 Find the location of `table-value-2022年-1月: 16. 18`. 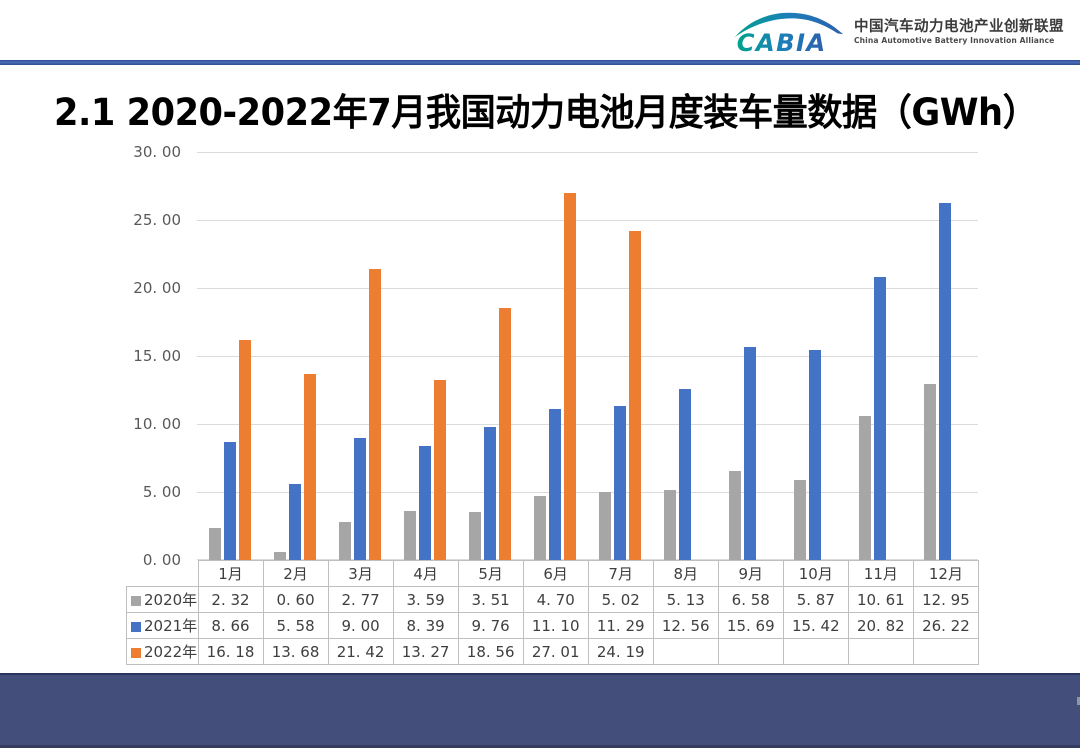

table-value-2022年-1月: 16. 18 is located at coordinates (230, 651).